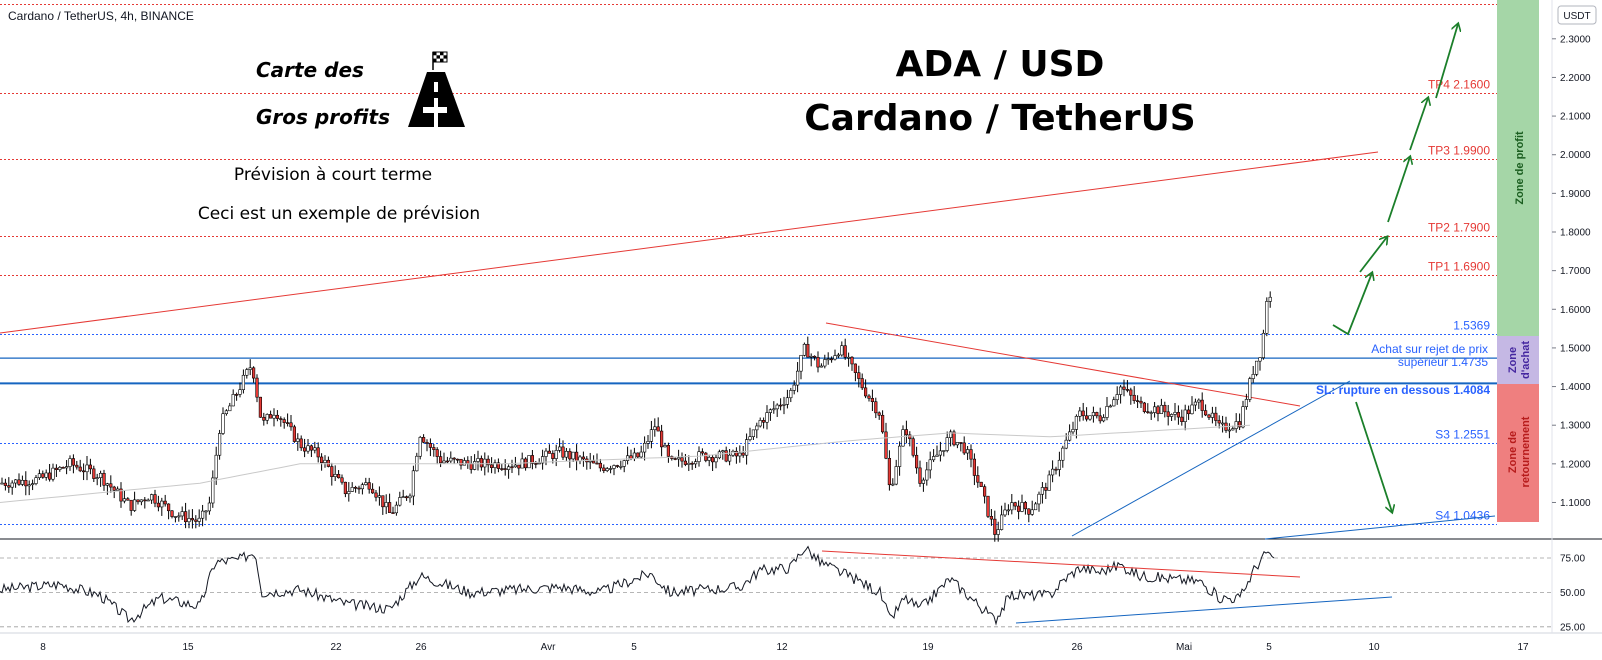 This screenshot has height=660, width=1602. I want to click on level-label: TP3 1.9900, so click(1459, 151).